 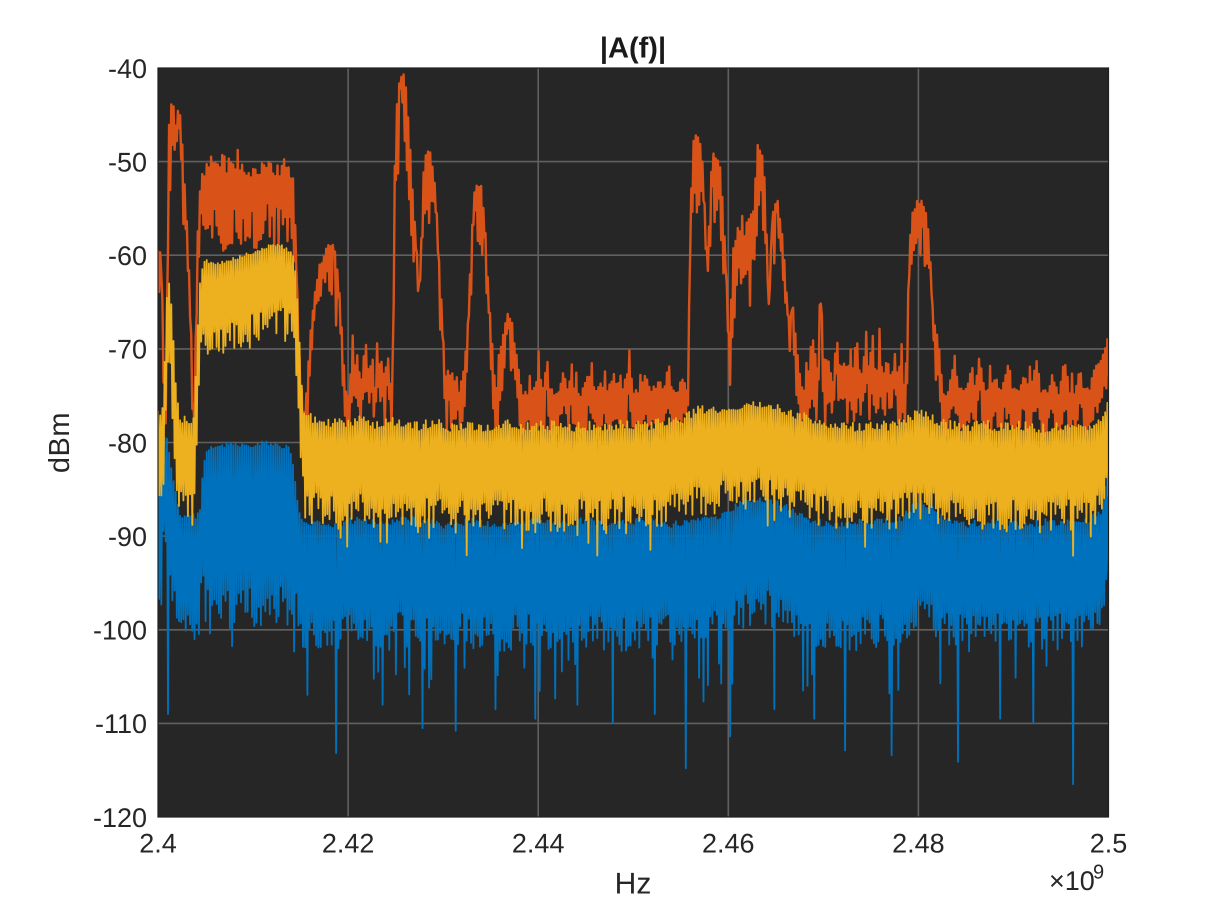 I want to click on svg-text: Hz, so click(x=633, y=884).